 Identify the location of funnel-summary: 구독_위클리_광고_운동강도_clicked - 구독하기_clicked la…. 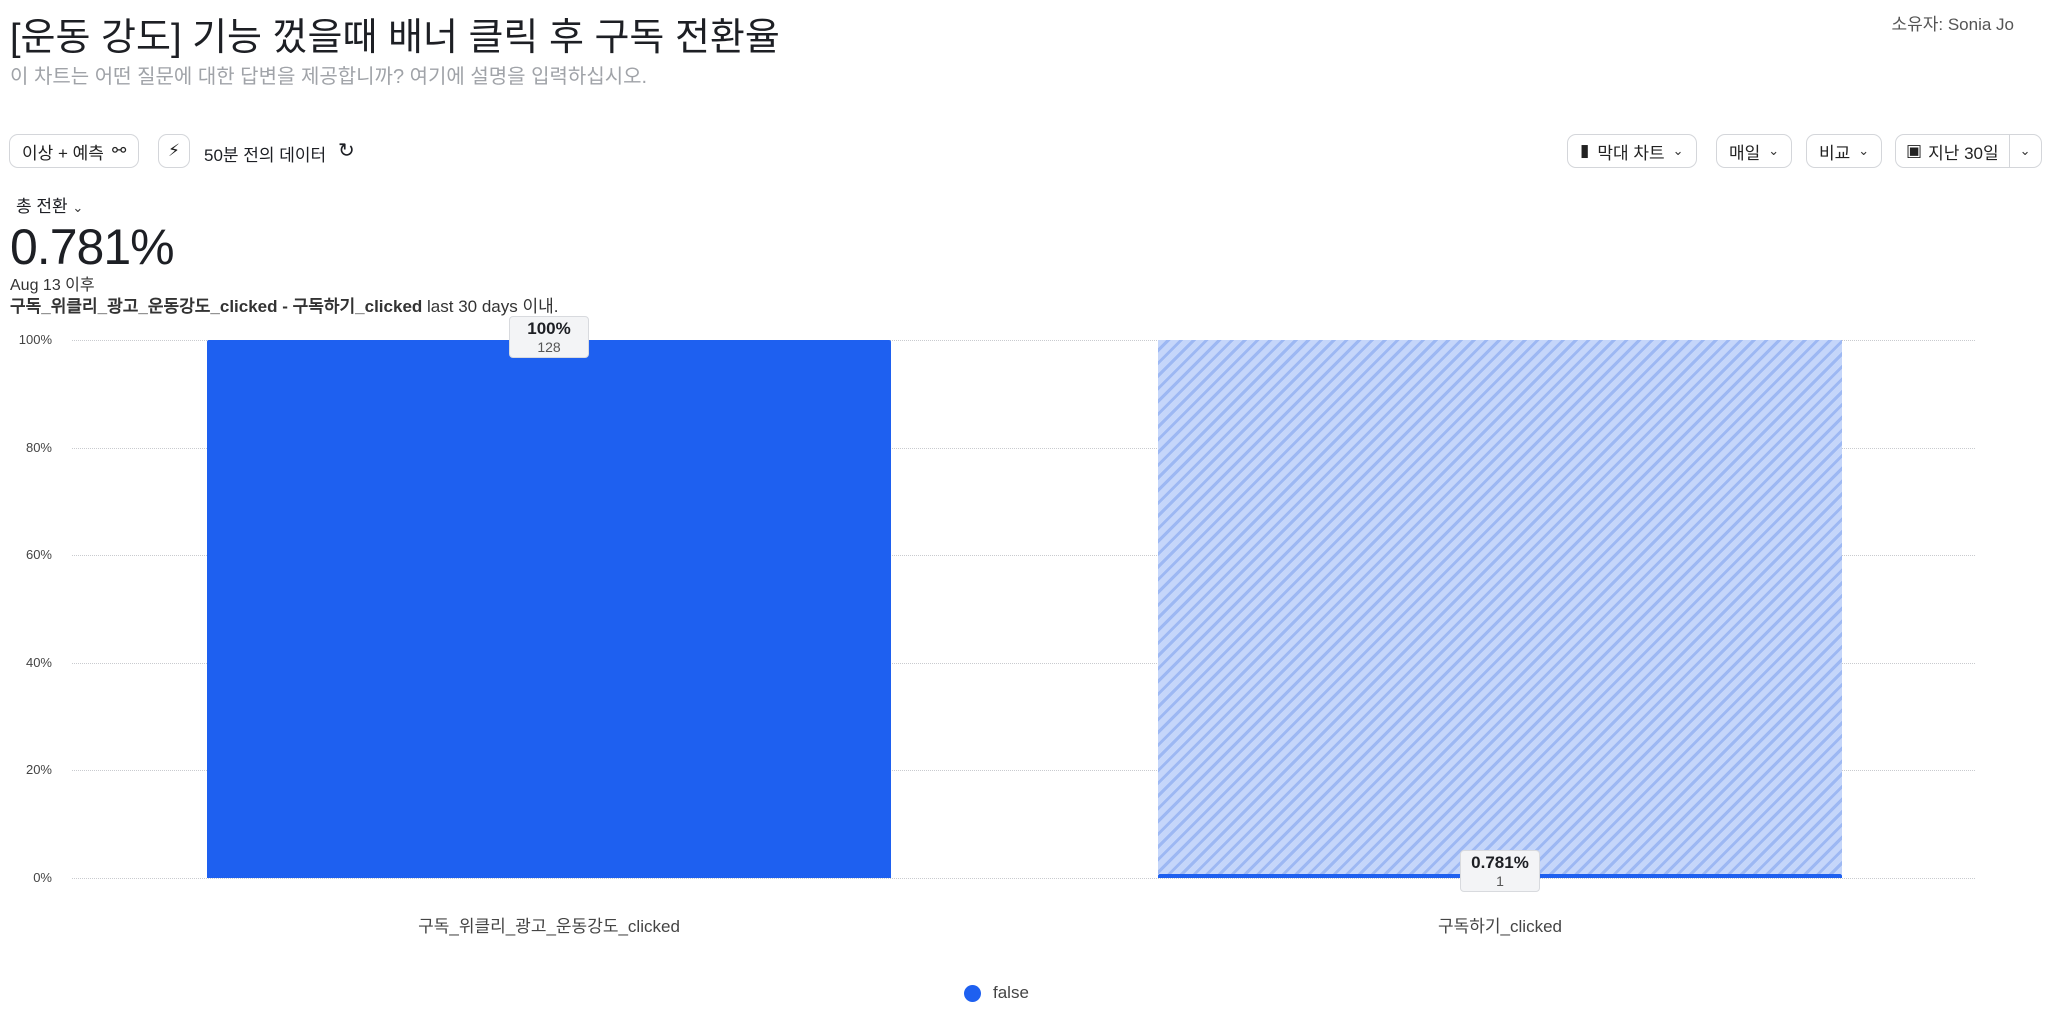
(284, 304).